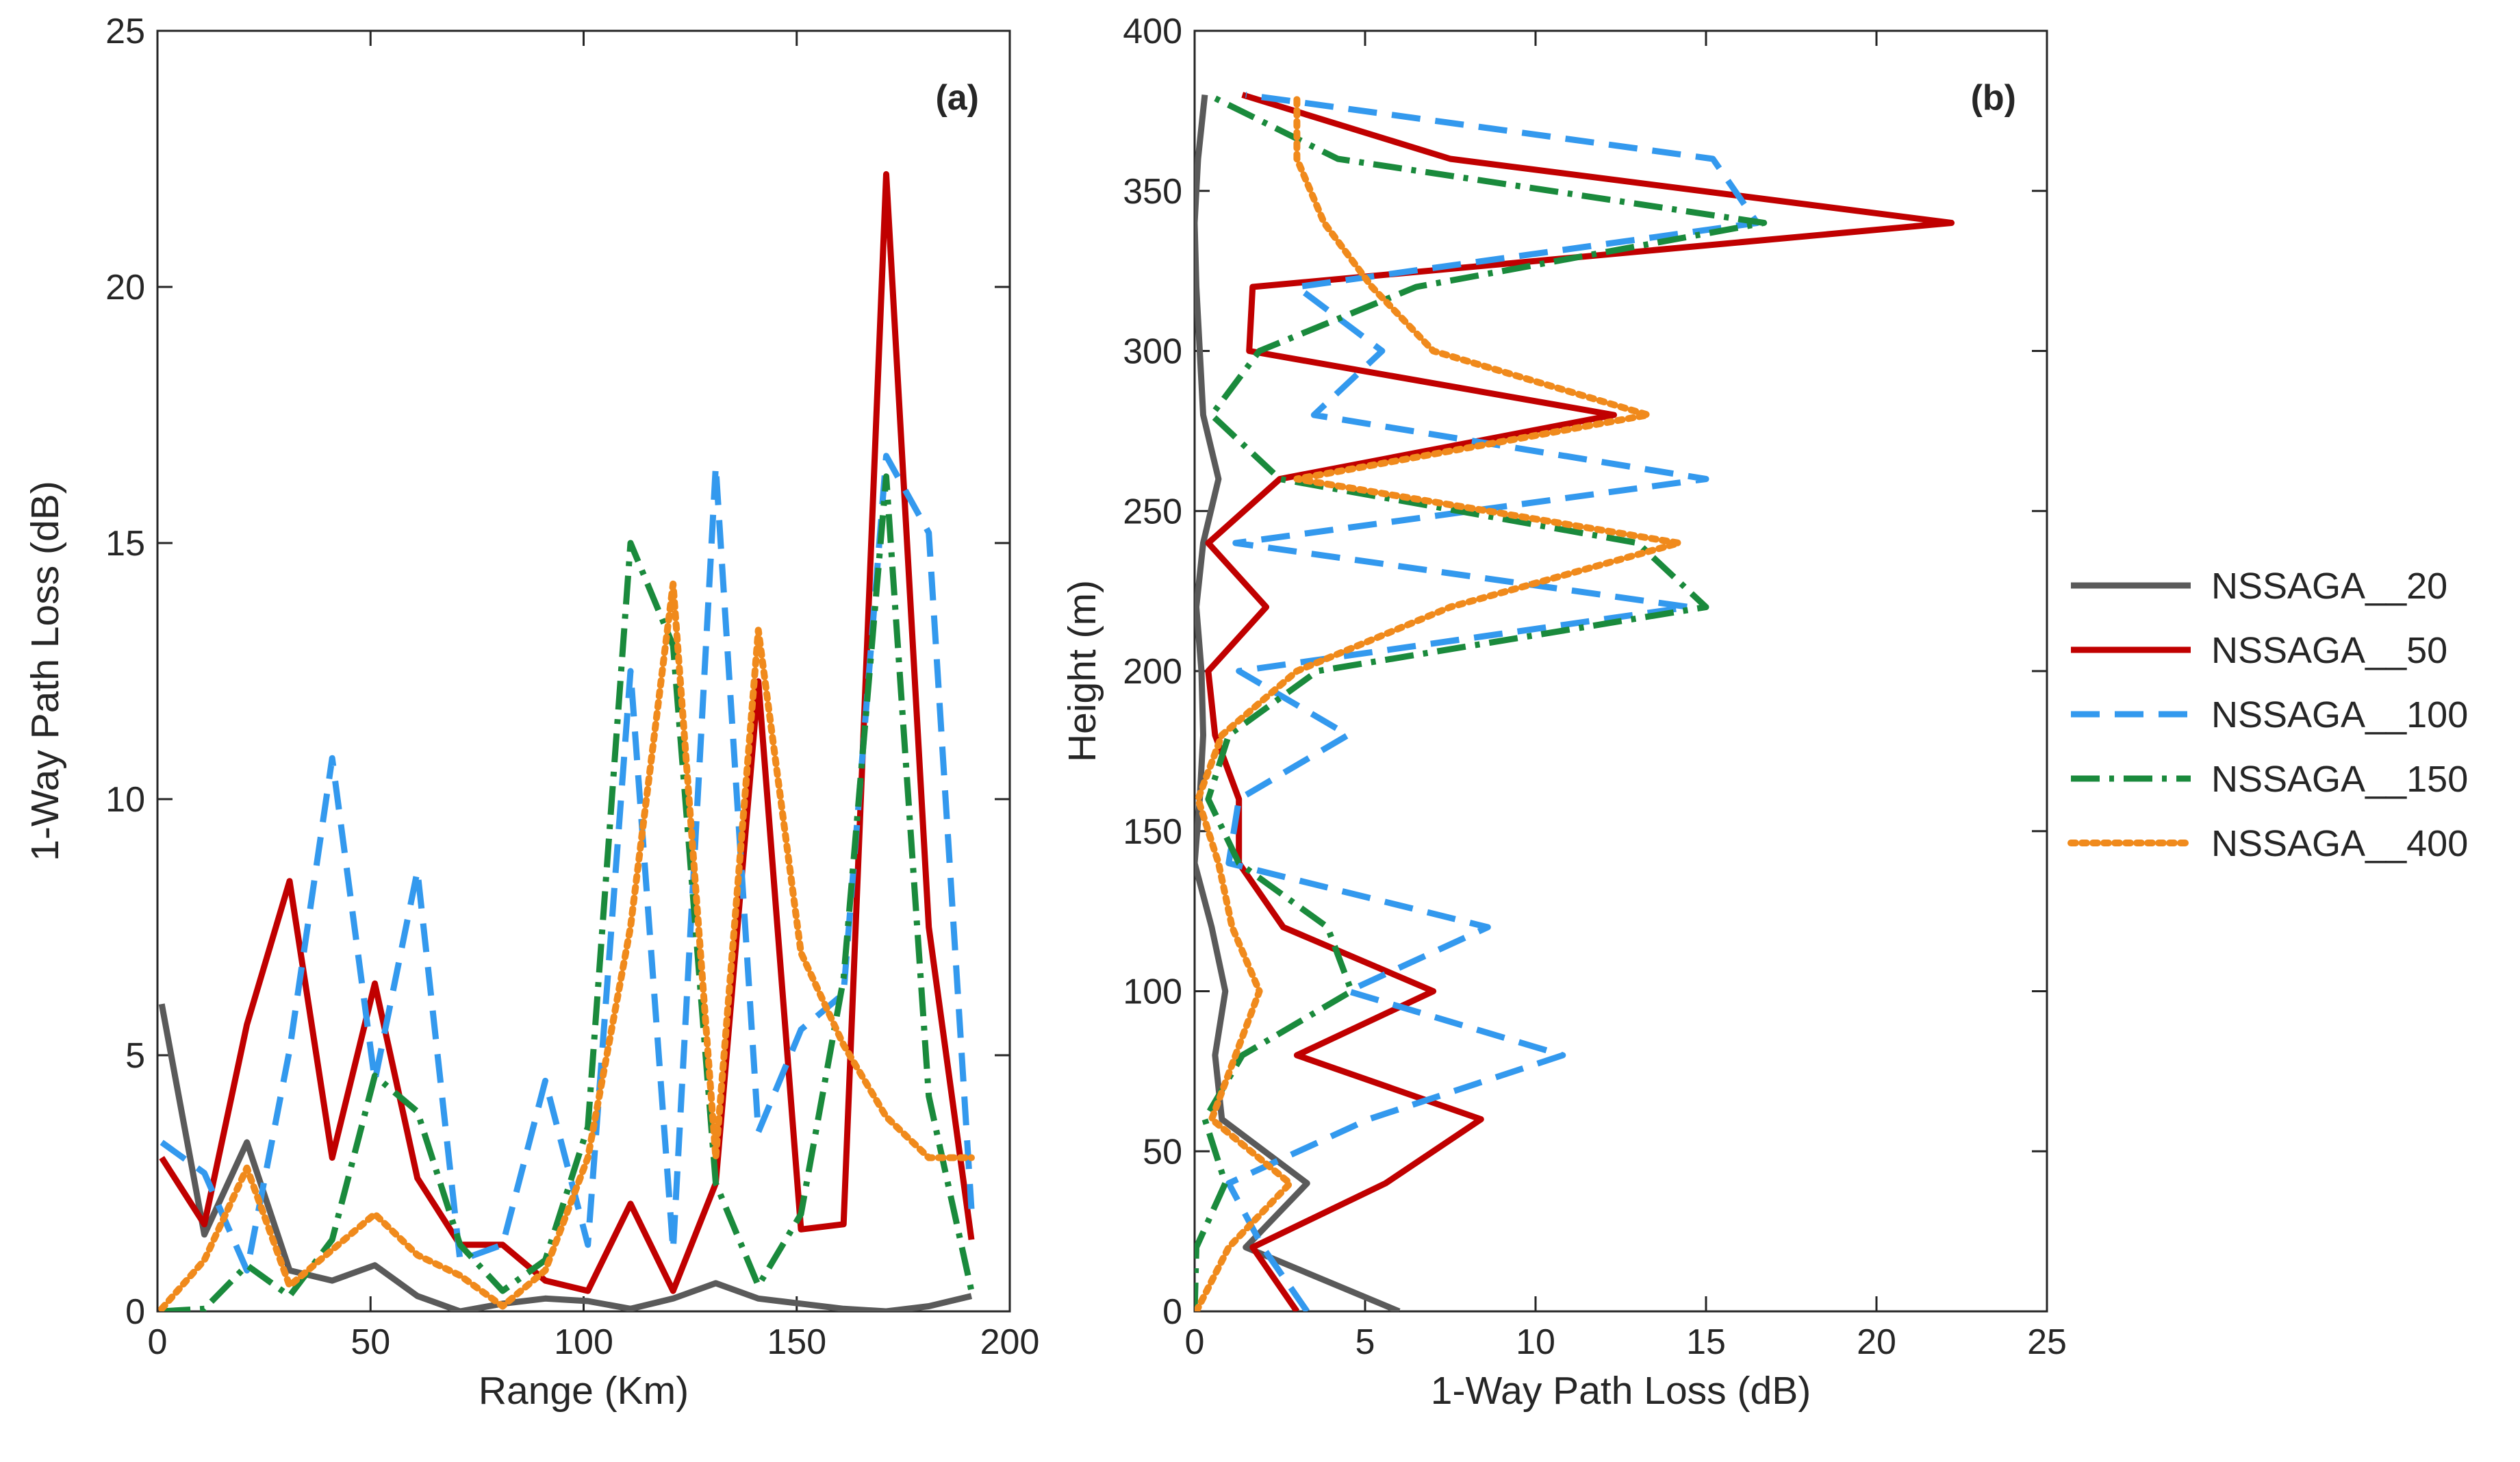 The height and width of the screenshot is (1462, 2520). What do you see at coordinates (1152, 992) in the screenshot?
I see `panel-b-ytick-label: 100` at bounding box center [1152, 992].